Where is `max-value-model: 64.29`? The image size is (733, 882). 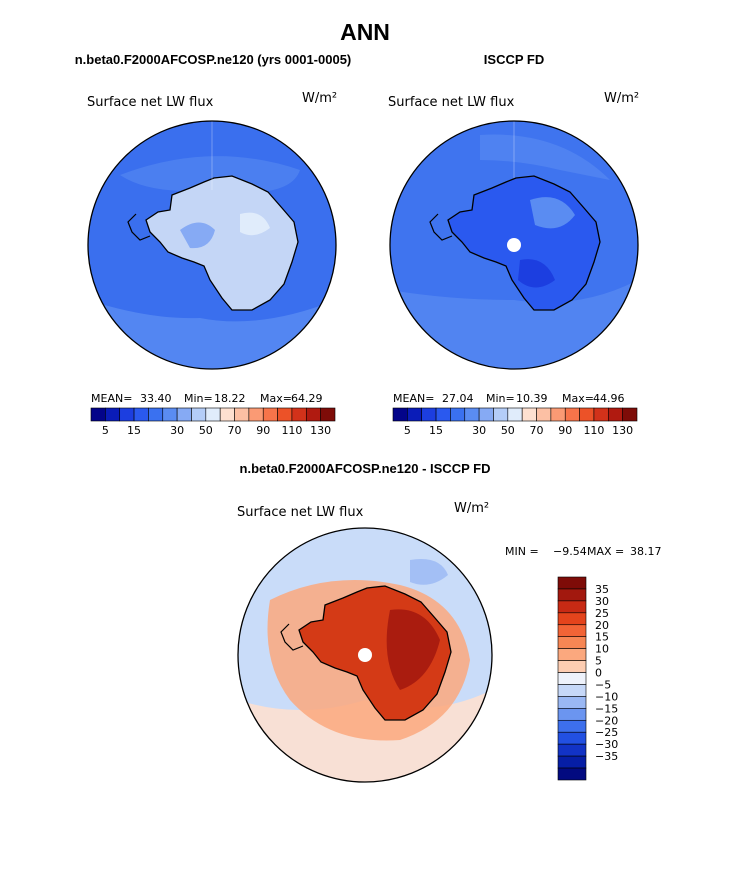 max-value-model: 64.29 is located at coordinates (307, 398).